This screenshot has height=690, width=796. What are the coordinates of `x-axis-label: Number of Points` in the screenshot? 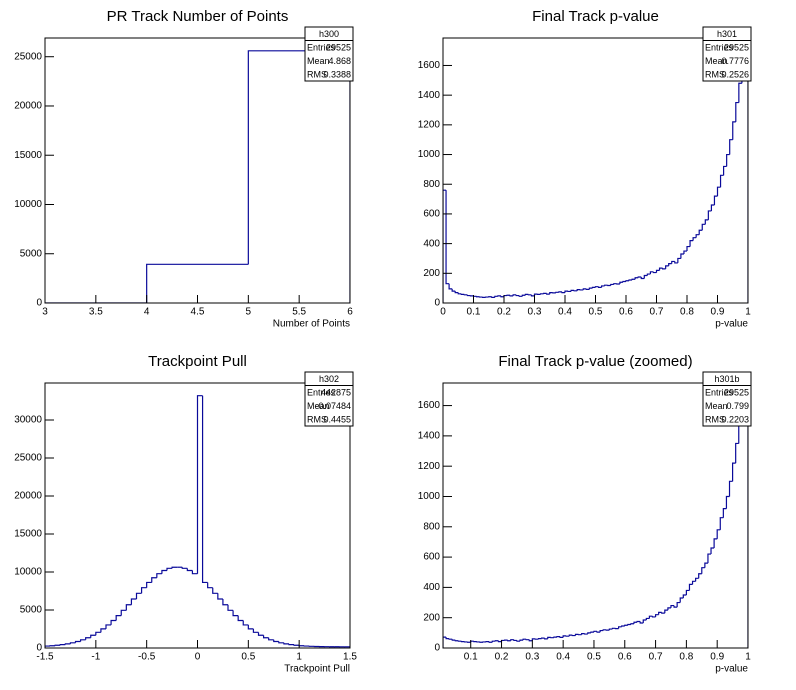 It's located at (311, 324).